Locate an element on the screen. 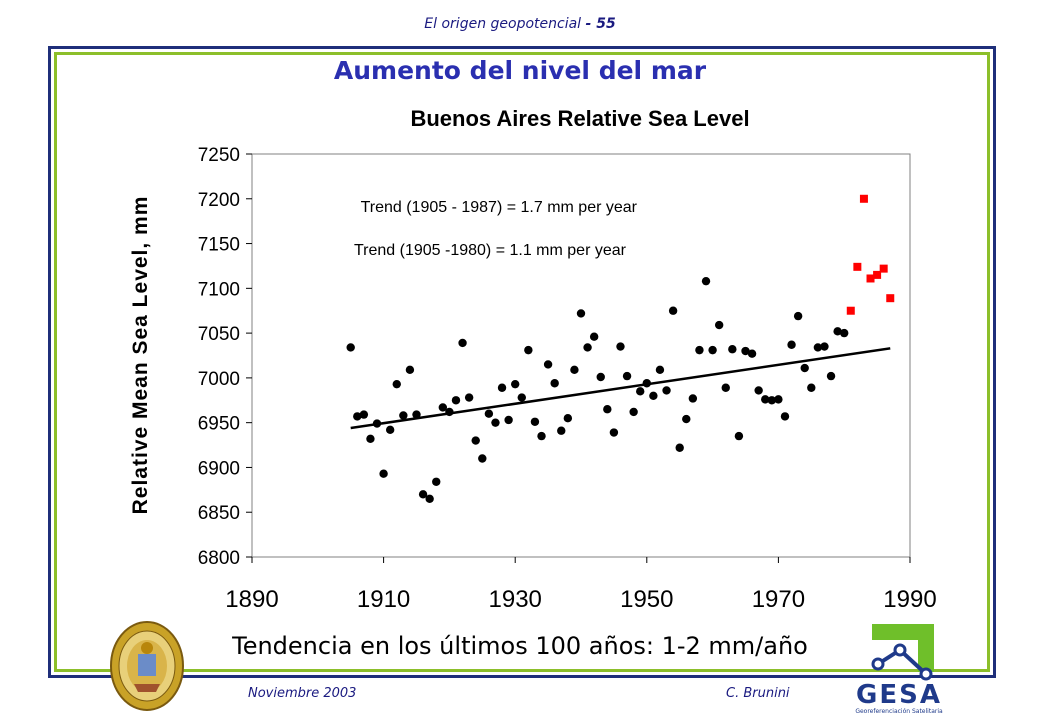 This screenshot has height=720, width=1040. x-tick-label: 1890 is located at coordinates (251, 599).